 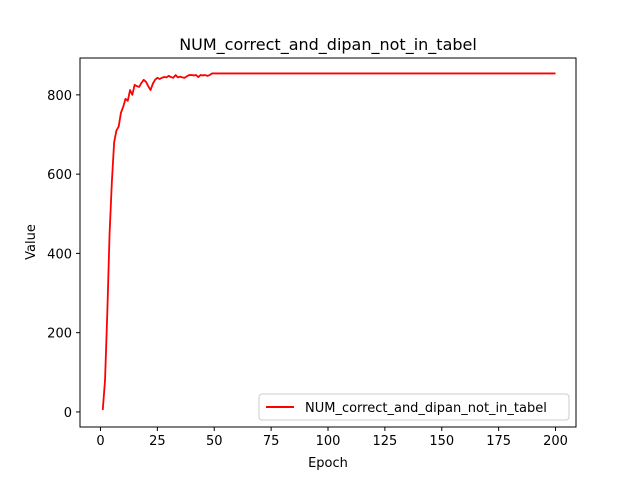 What do you see at coordinates (157, 441) in the screenshot?
I see `x-tick-label: 25` at bounding box center [157, 441].